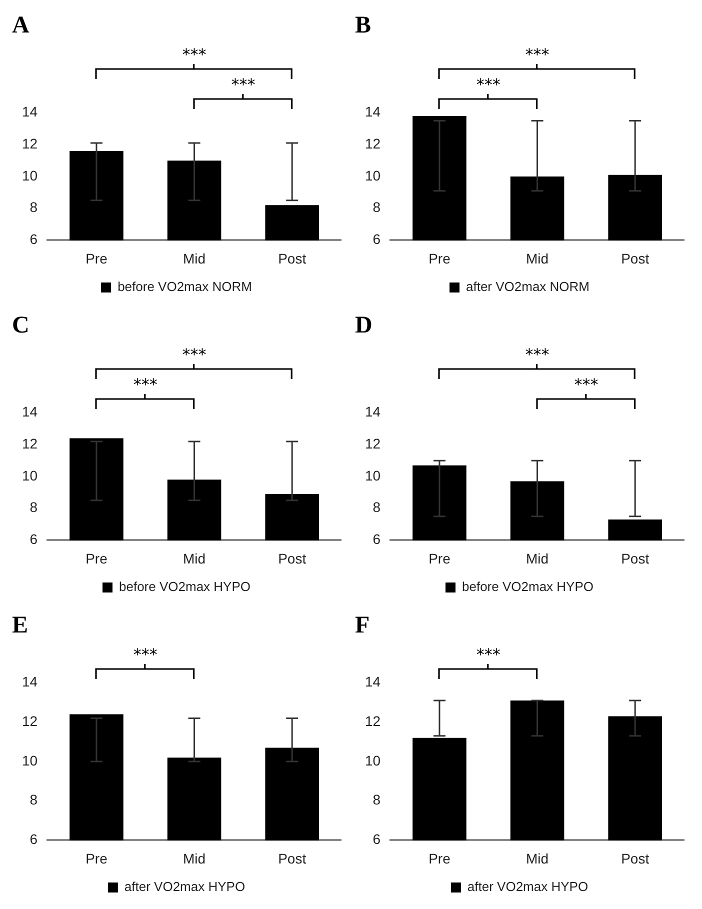  I want to click on chart-title: A, so click(21, 25).